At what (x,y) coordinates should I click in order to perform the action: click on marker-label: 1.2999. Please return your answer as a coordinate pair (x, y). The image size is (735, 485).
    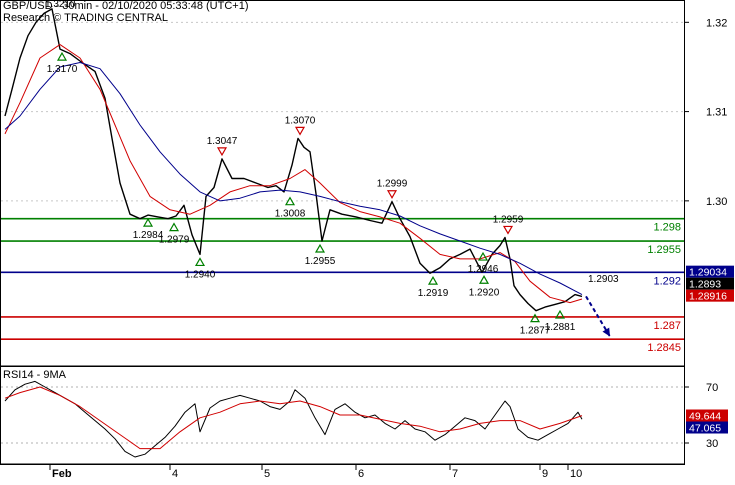
    Looking at the image, I should click on (392, 184).